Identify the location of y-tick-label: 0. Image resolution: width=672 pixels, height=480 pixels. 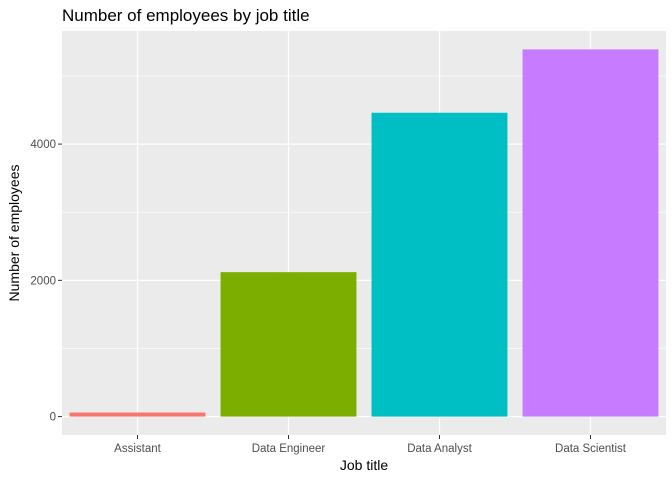
(53, 418).